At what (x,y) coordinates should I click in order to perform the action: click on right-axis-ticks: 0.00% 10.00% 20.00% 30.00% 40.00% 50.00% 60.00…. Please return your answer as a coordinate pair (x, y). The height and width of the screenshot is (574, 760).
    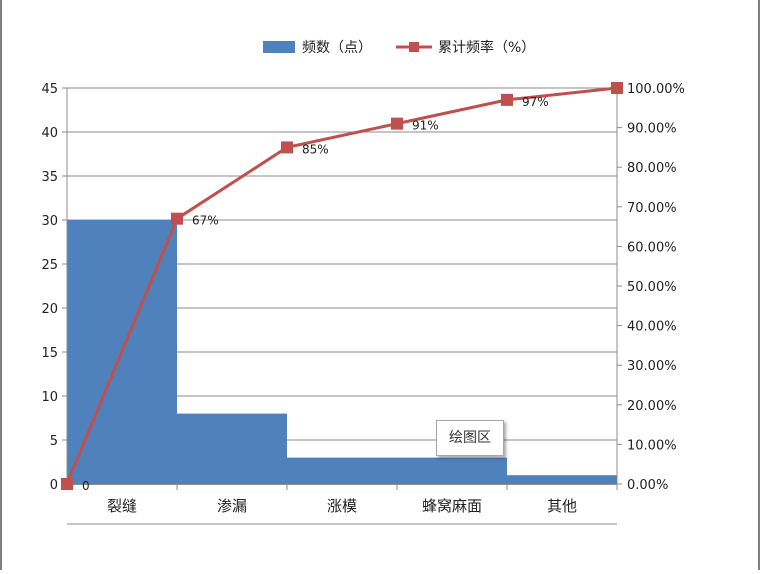
    Looking at the image, I should click on (656, 287).